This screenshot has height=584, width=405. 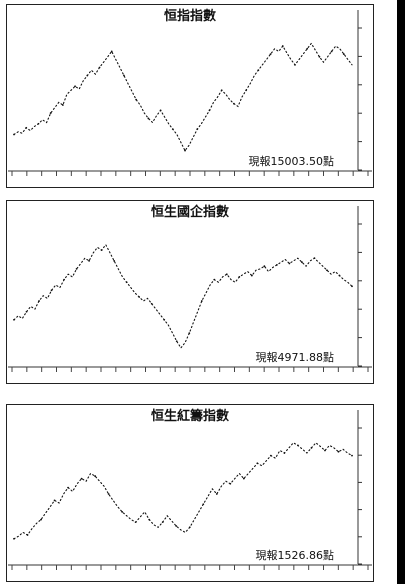 I want to click on chart-title: 恒生國企指數, so click(x=190, y=212).